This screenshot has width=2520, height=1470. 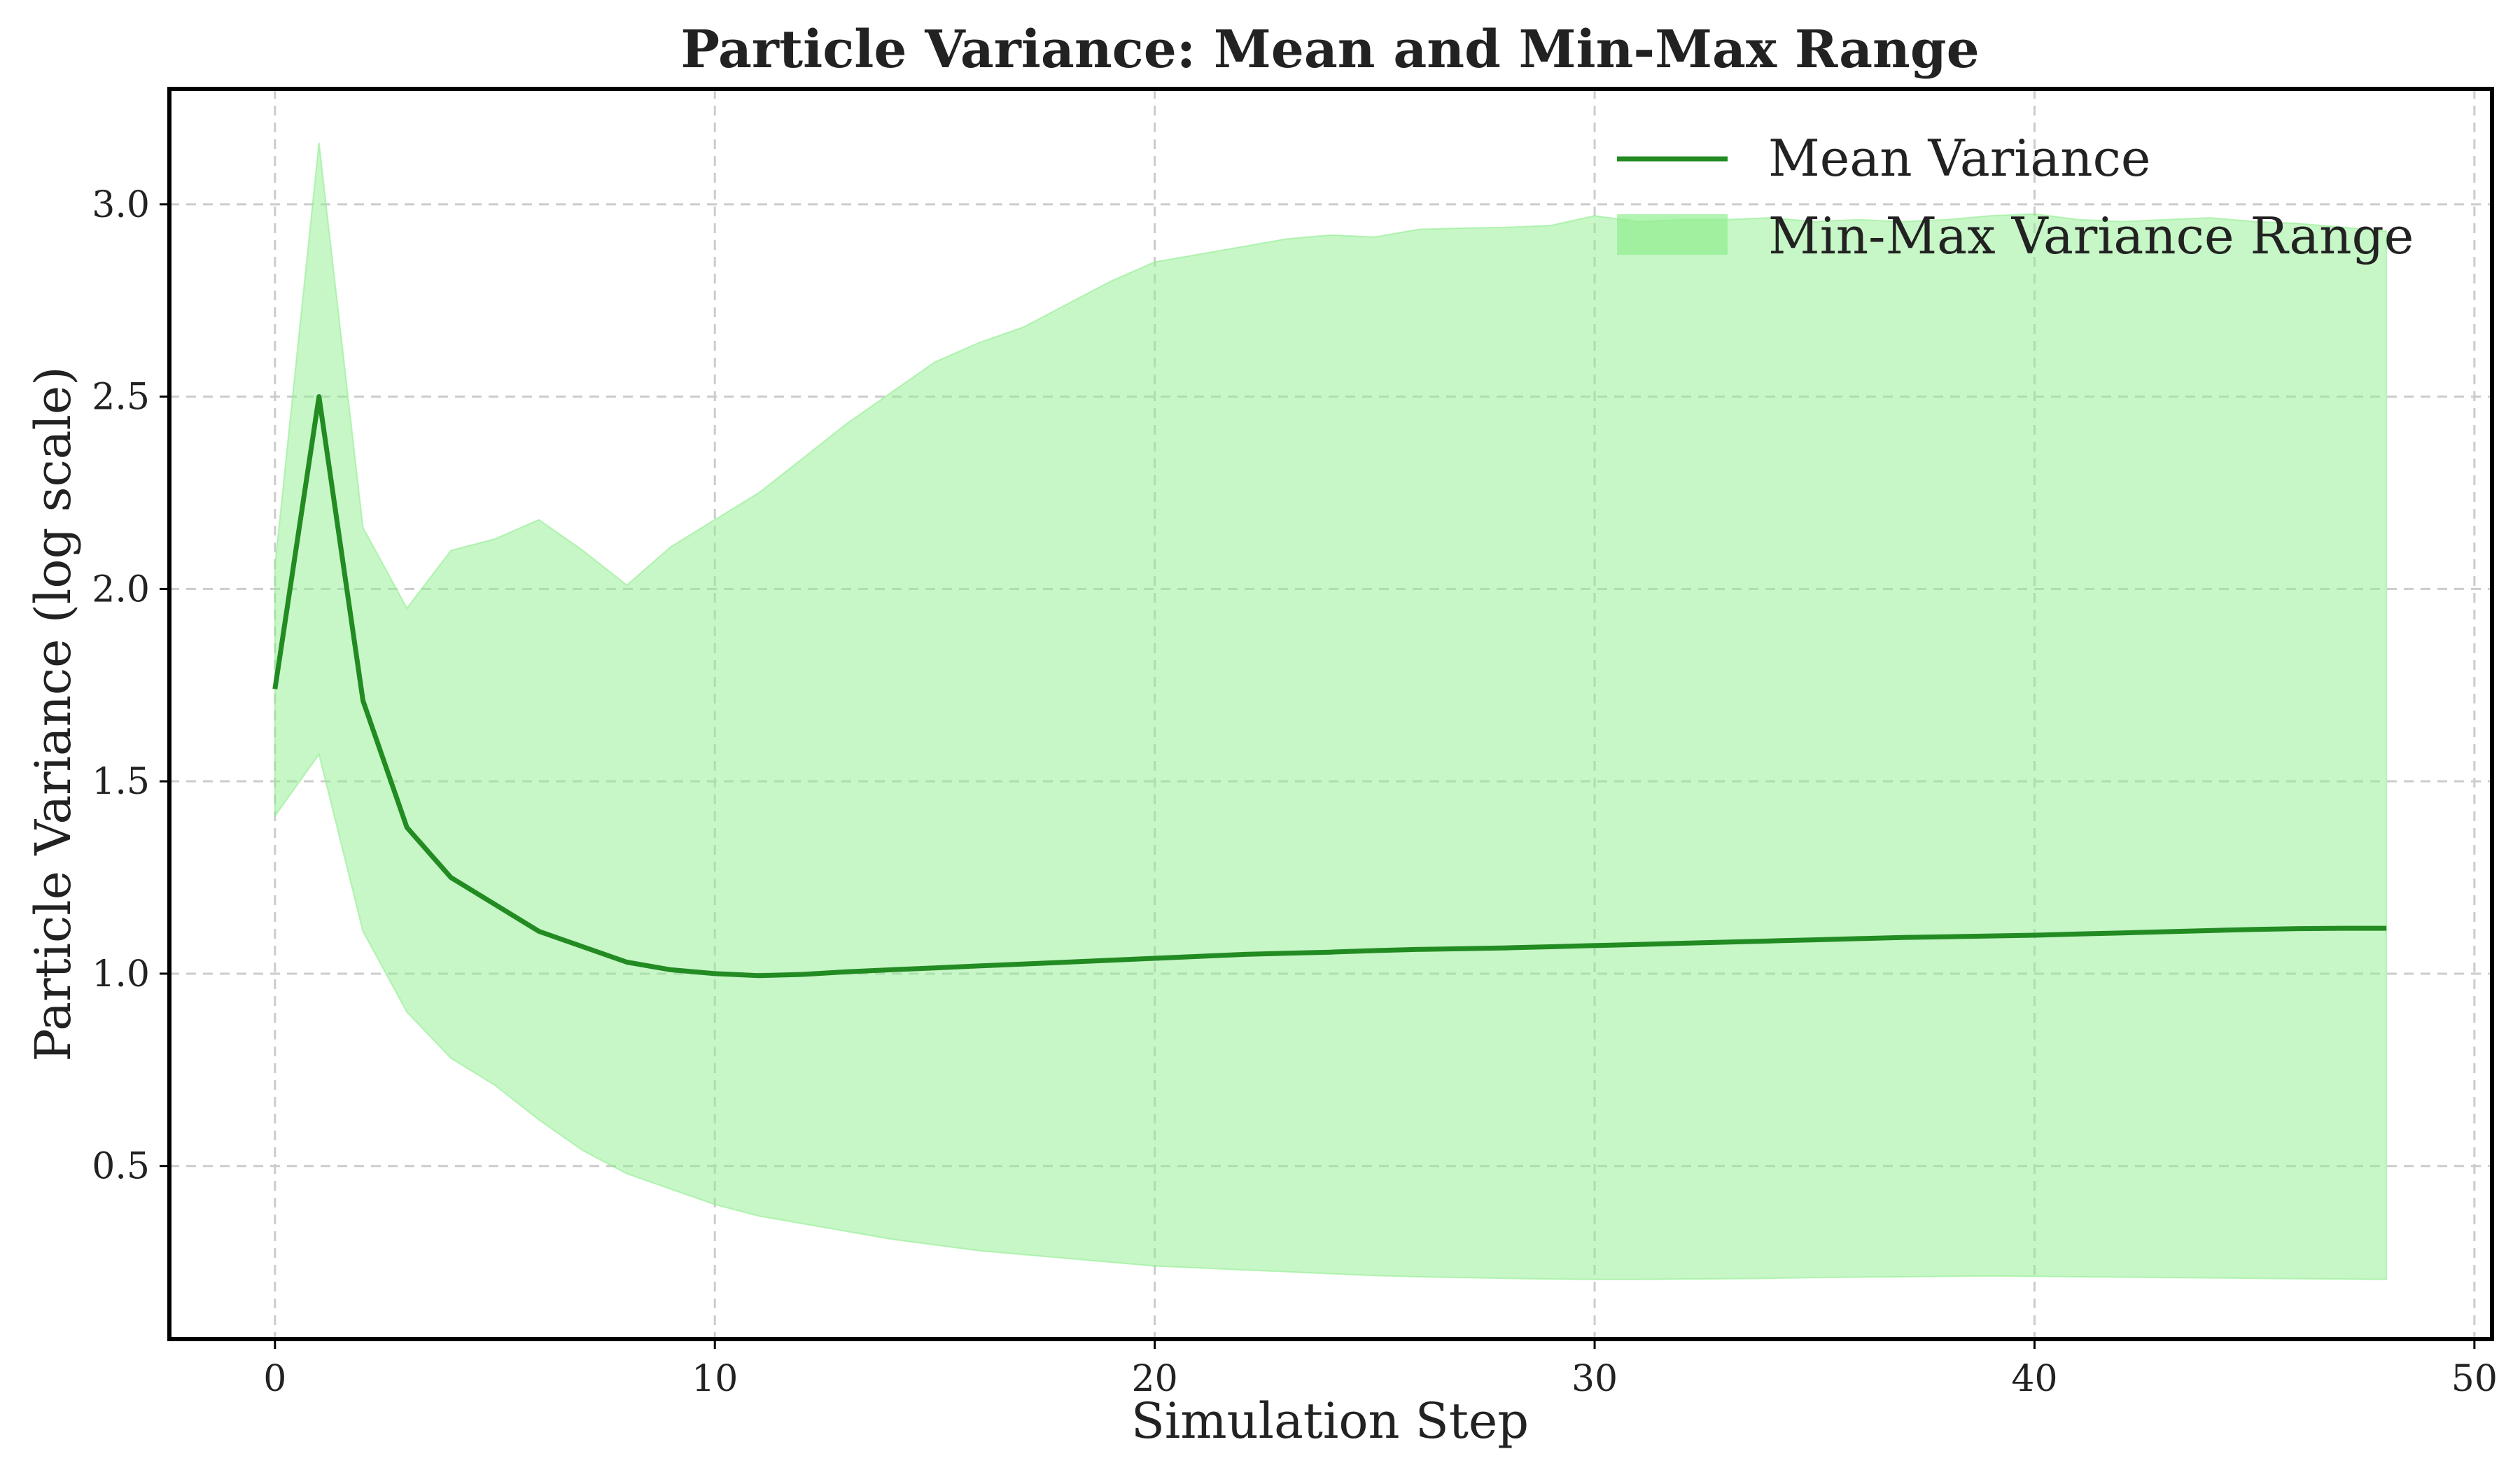 What do you see at coordinates (130, 686) in the screenshot?
I see `y-axis-ticks: 0.5 1.0 1.5 2.0 2.5 3.0` at bounding box center [130, 686].